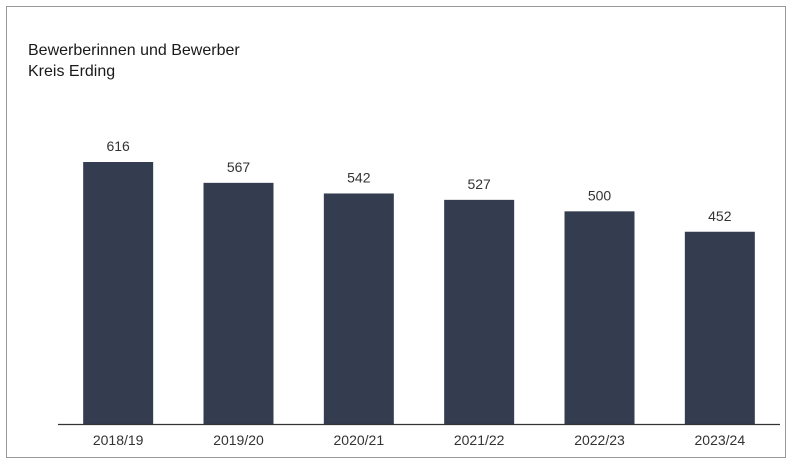 The height and width of the screenshot is (461, 793). I want to click on x-tick-label-2022/23: 2022/23, so click(599, 440).